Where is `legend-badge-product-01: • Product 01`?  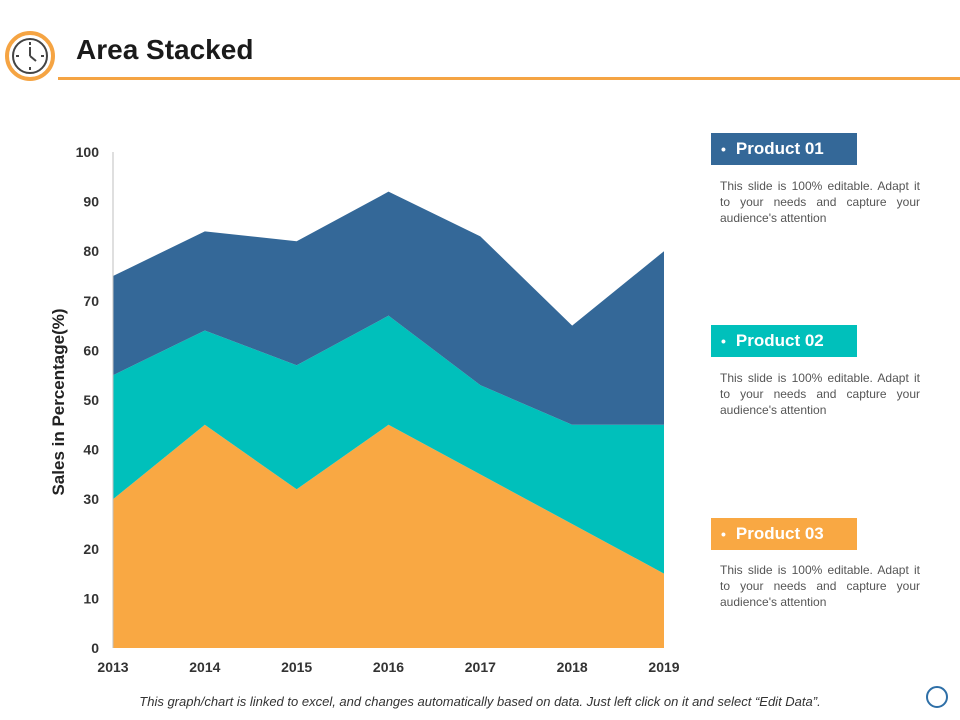 legend-badge-product-01: • Product 01 is located at coordinates (784, 149).